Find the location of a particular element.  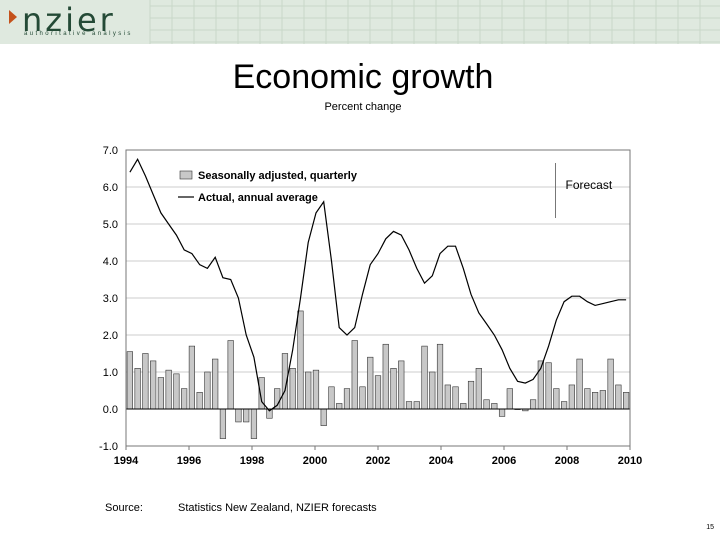

header-band: nzier authoritative analysis is located at coordinates (360, 22).